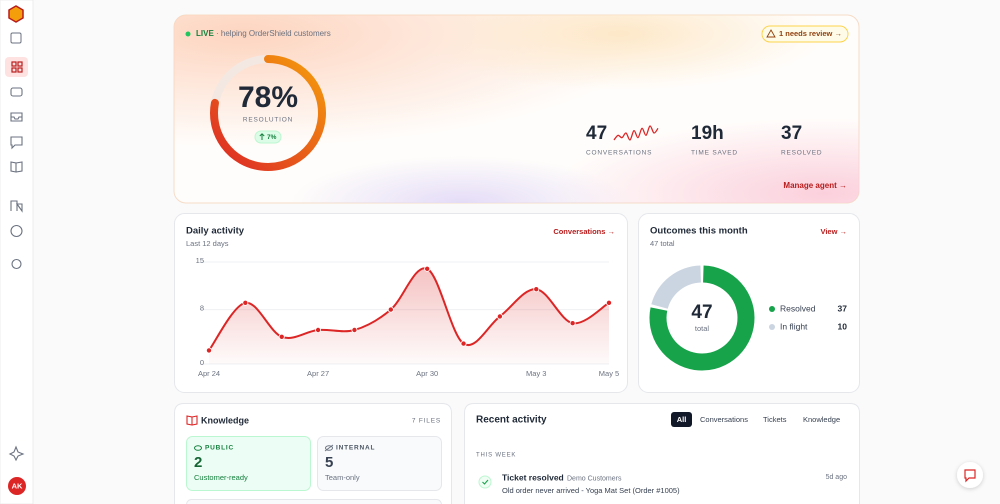  I want to click on area-fill, so click(409, 316).